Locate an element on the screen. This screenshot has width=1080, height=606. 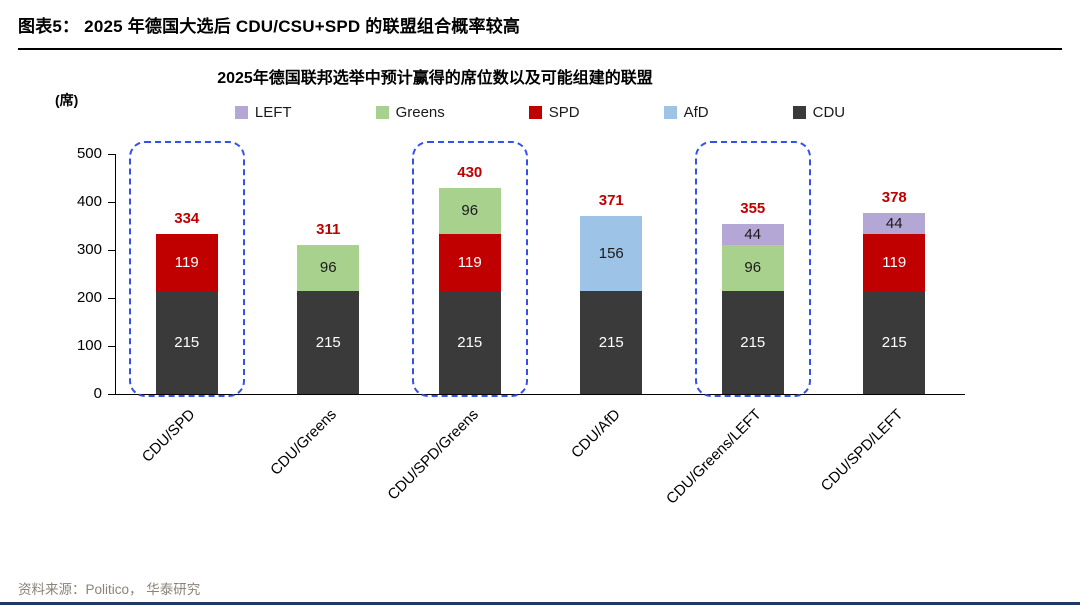
legend-item-afd: AfD is located at coordinates (686, 112).